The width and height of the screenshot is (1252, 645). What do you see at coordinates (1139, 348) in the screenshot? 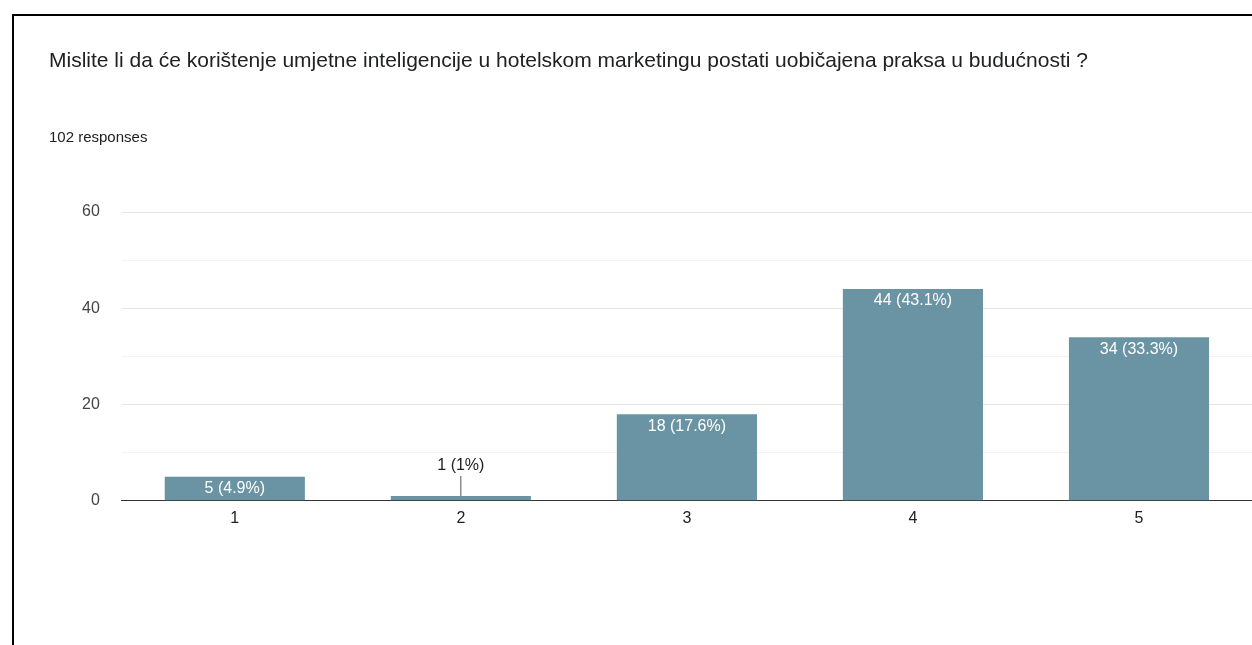
I see `data-label: 34 (33.3%)` at bounding box center [1139, 348].